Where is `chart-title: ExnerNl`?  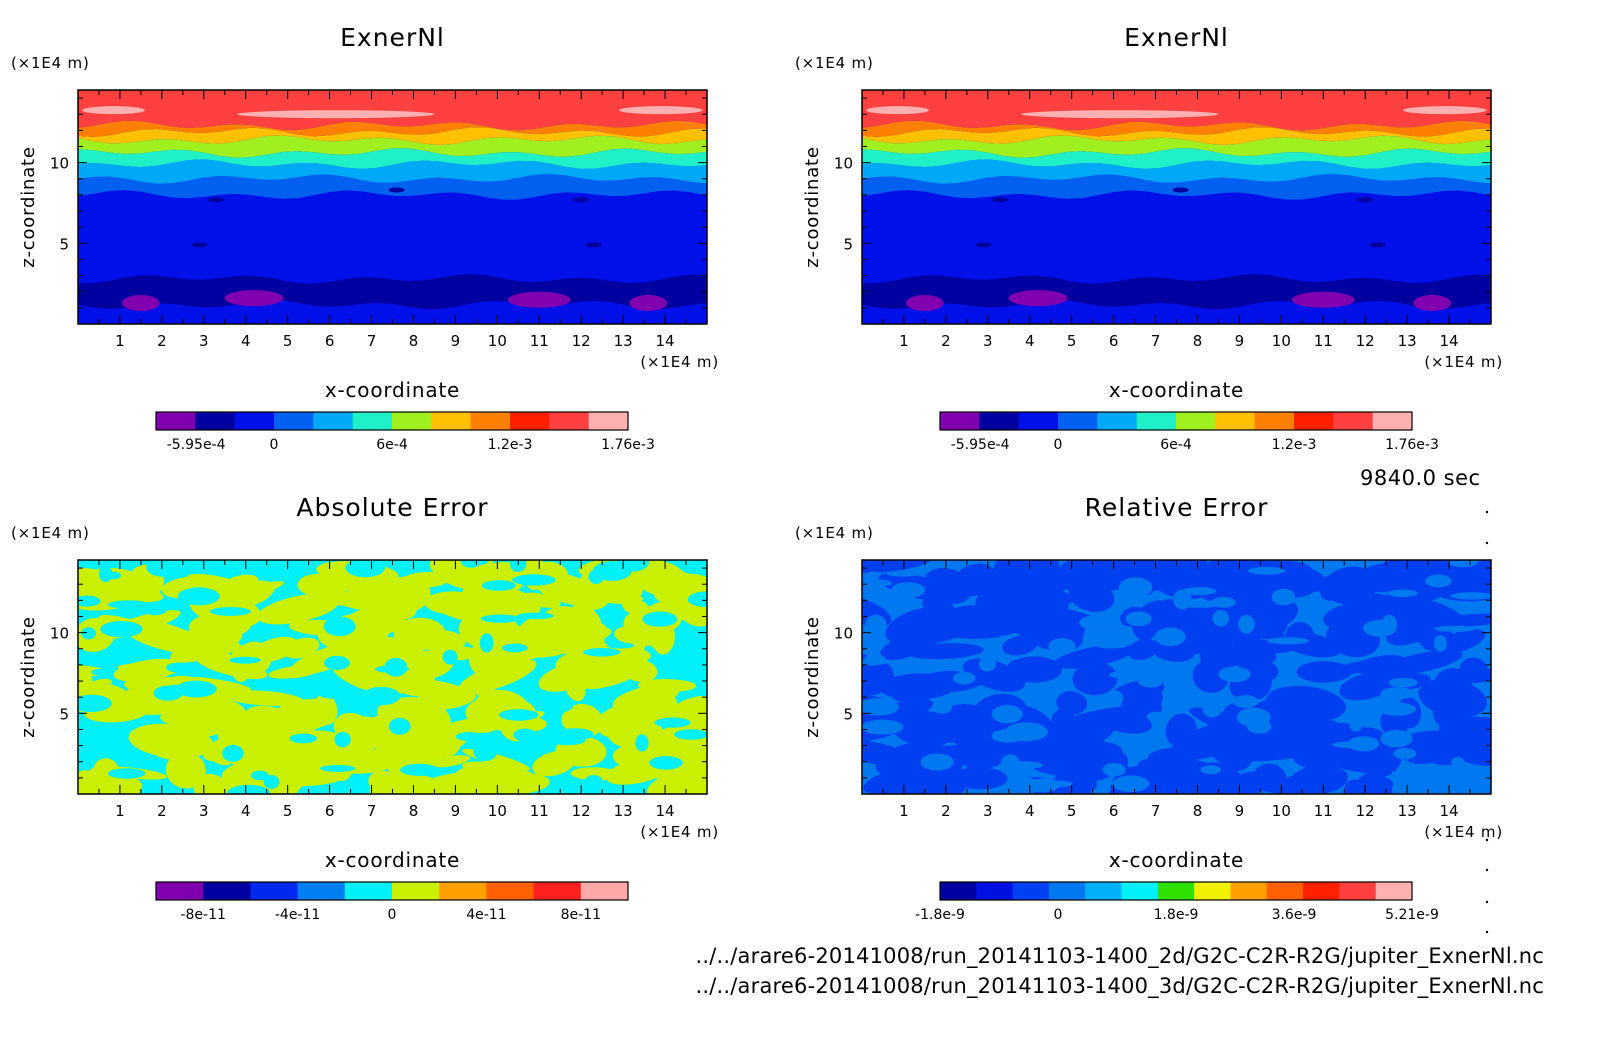 chart-title: ExnerNl is located at coordinates (392, 37).